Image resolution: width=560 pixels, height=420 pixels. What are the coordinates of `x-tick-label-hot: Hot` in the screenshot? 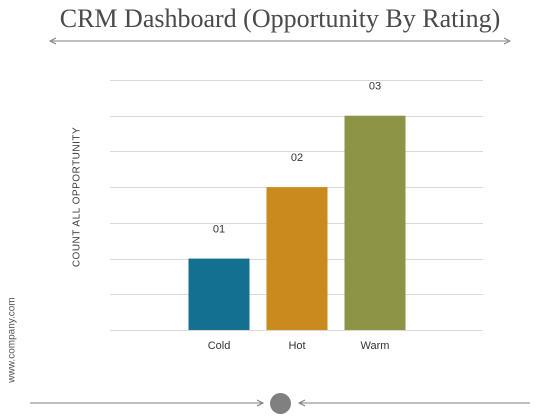 It's located at (296, 346).